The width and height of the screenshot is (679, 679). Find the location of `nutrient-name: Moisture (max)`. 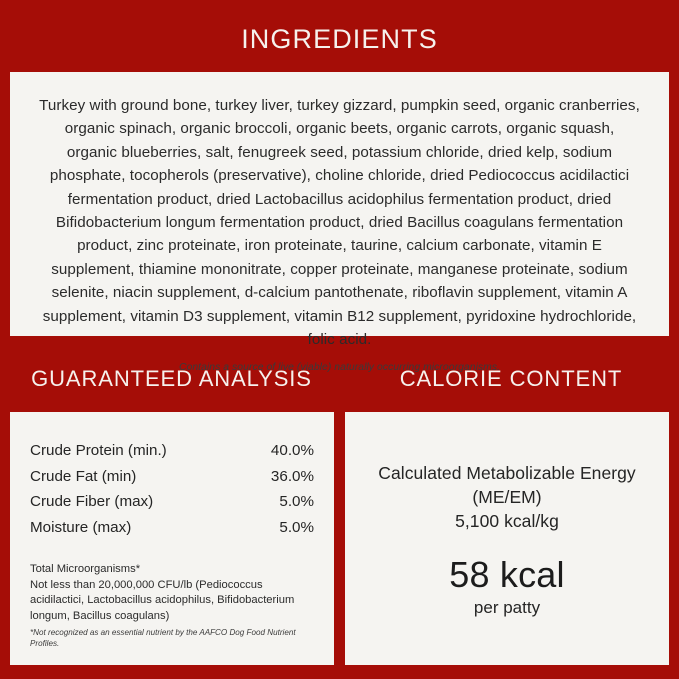

nutrient-name: Moisture (max) is located at coordinates (81, 527).